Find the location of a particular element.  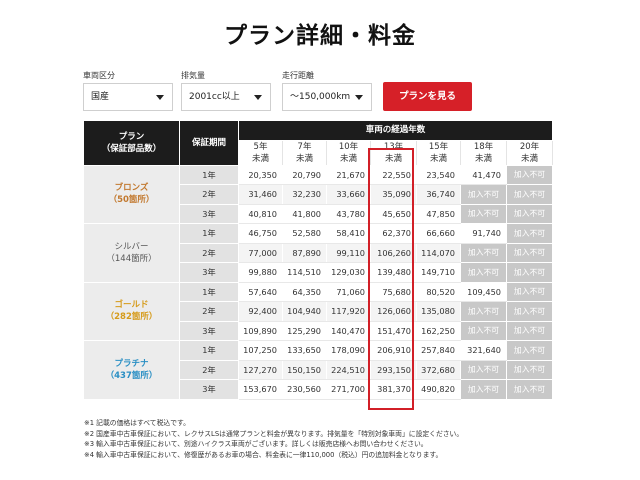

table-row: 3年 40,810 41,800 43,780 45,650 47,850 加入不可 加入不可 is located at coordinates (319, 213).